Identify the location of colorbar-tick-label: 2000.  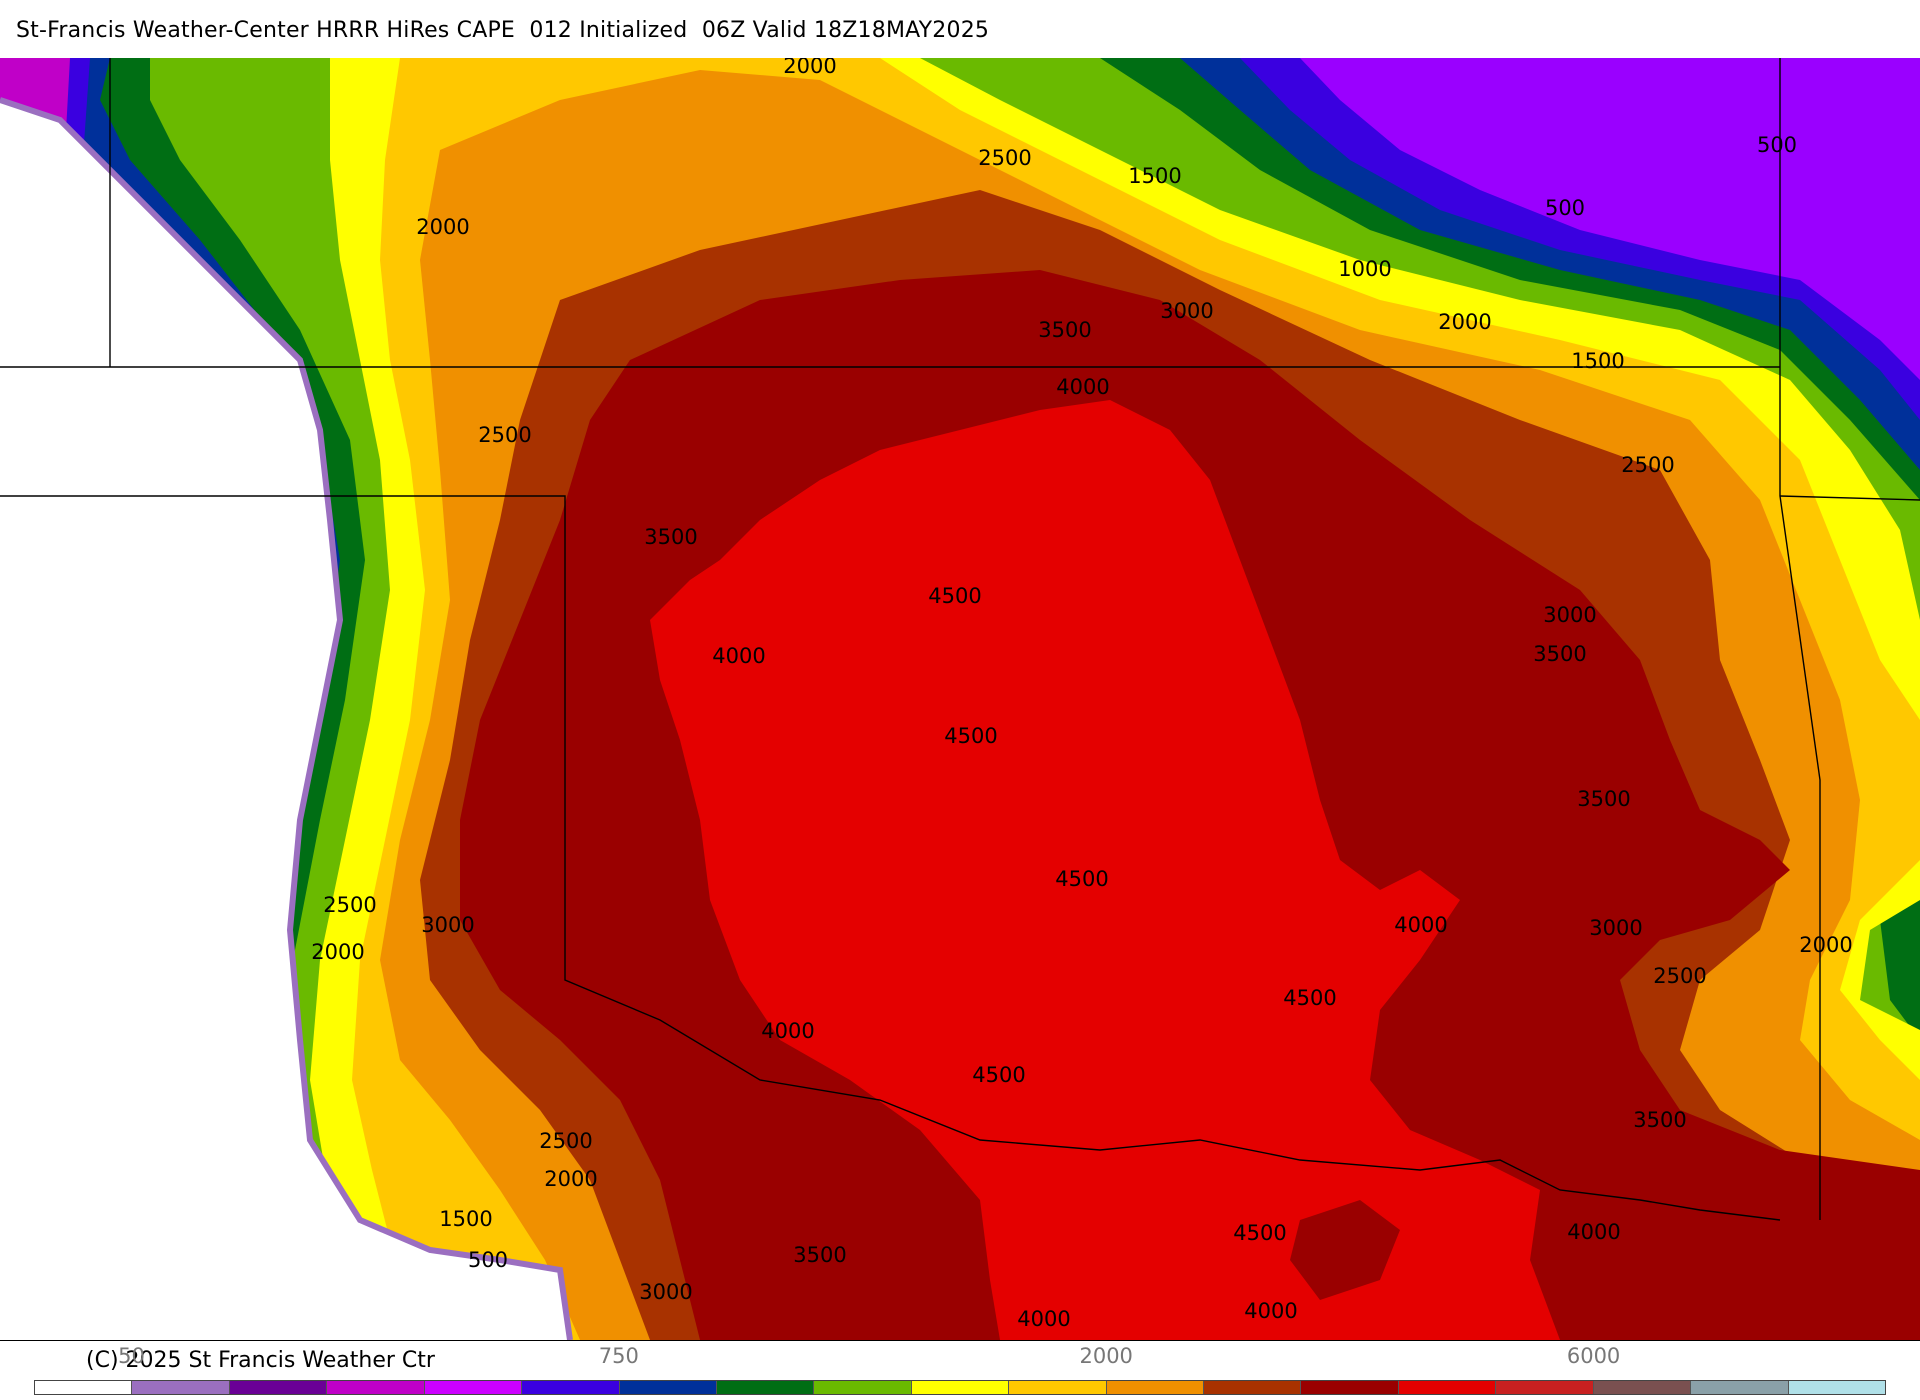
(1106, 1356).